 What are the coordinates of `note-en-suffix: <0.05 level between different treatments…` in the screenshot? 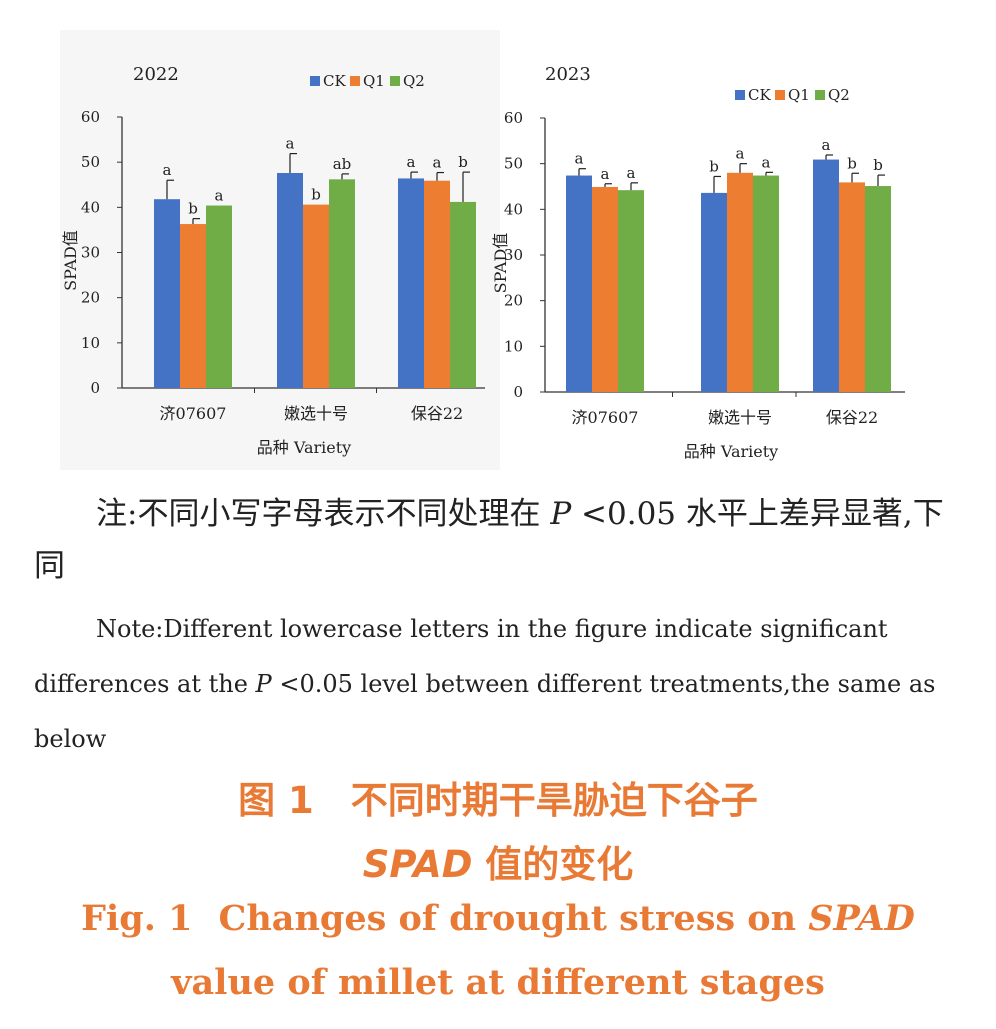 It's located at (485, 711).